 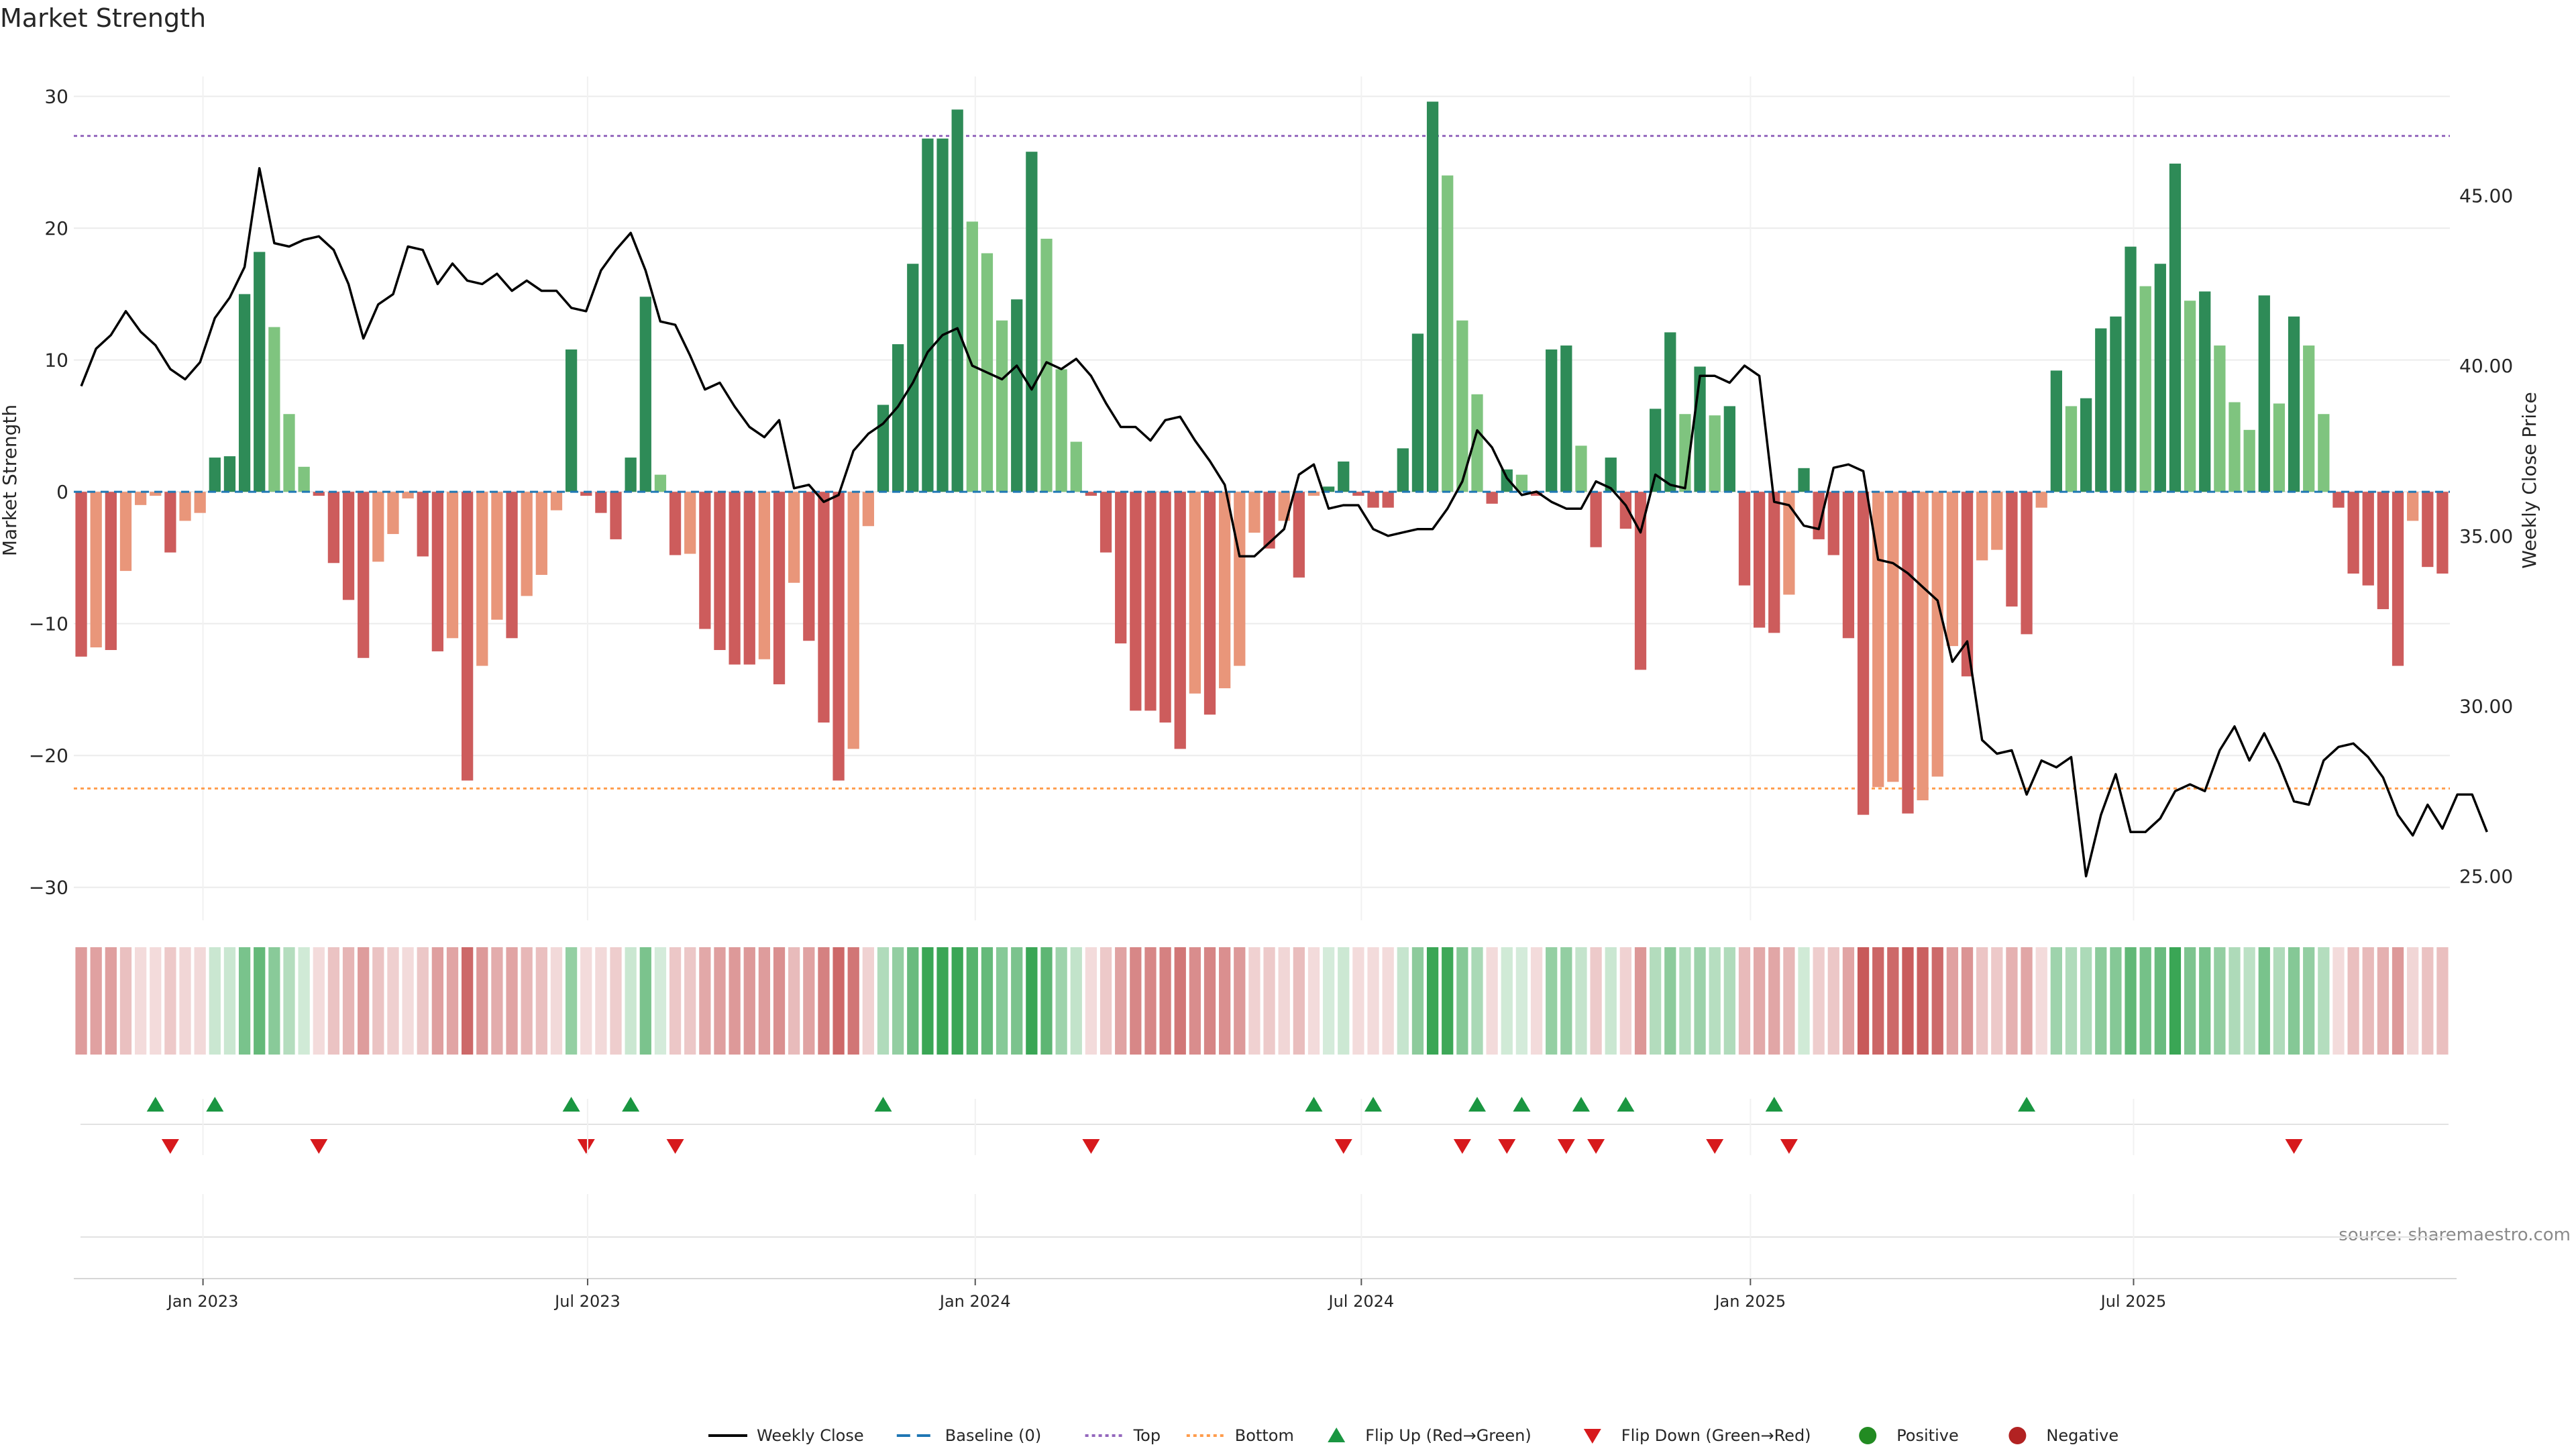 What do you see at coordinates (2133, 1301) in the screenshot?
I see `x-tick-label: Jul 2025` at bounding box center [2133, 1301].